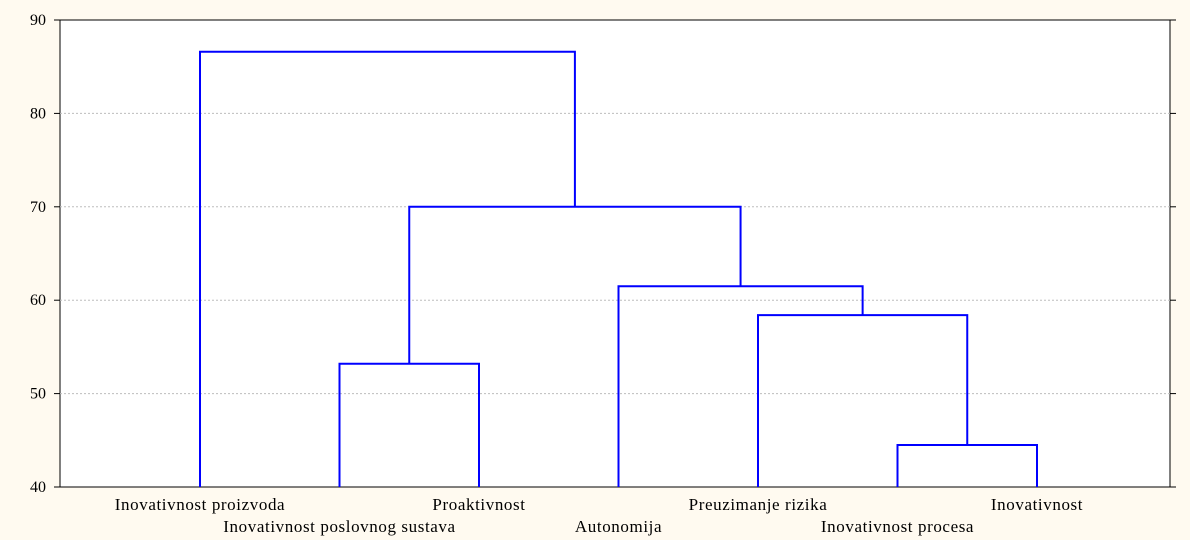 This screenshot has height=540, width=1190. What do you see at coordinates (618, 526) in the screenshot?
I see `leaf-label: Autonomija` at bounding box center [618, 526].